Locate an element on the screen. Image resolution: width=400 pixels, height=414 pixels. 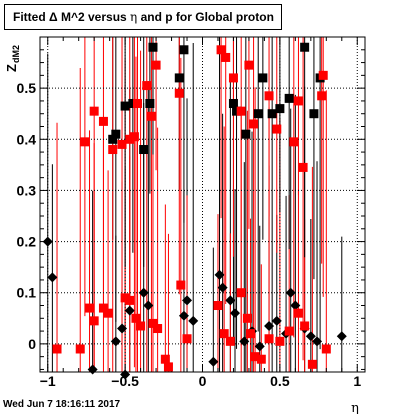
x-tick-label: 0 is located at coordinates (203, 381).